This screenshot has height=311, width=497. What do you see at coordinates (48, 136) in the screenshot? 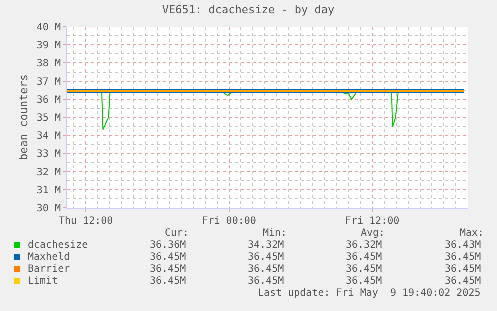
I see `y-tick-label: 34 M` at bounding box center [48, 136].